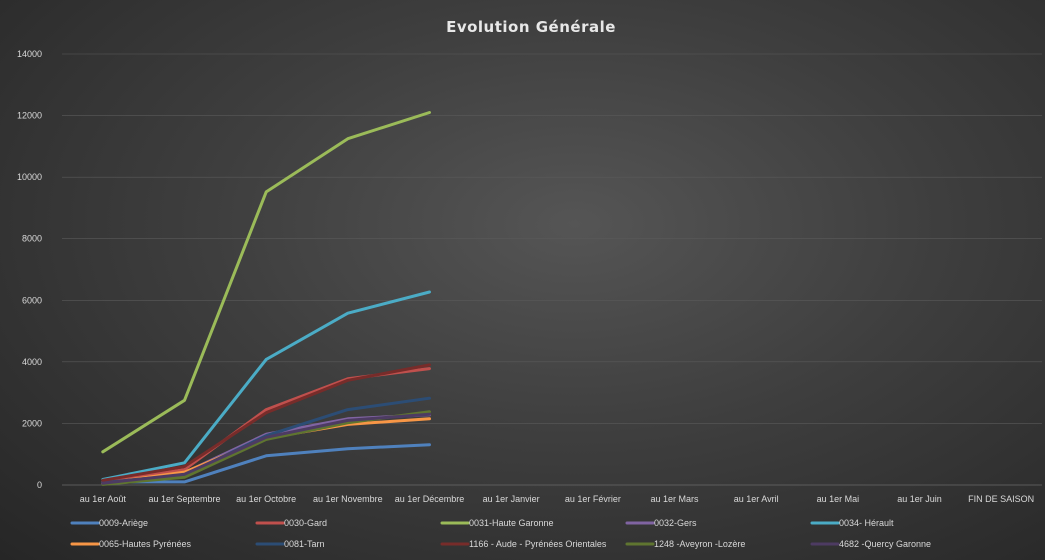 The width and height of the screenshot is (1045, 560). What do you see at coordinates (699, 544) in the screenshot?
I see `legend-label: 1248 -Aveyron -Lozère` at bounding box center [699, 544].